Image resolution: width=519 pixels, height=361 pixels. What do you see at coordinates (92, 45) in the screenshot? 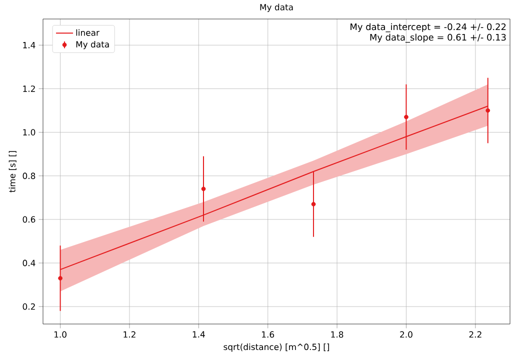
I see `legend-label: My data` at bounding box center [92, 45].